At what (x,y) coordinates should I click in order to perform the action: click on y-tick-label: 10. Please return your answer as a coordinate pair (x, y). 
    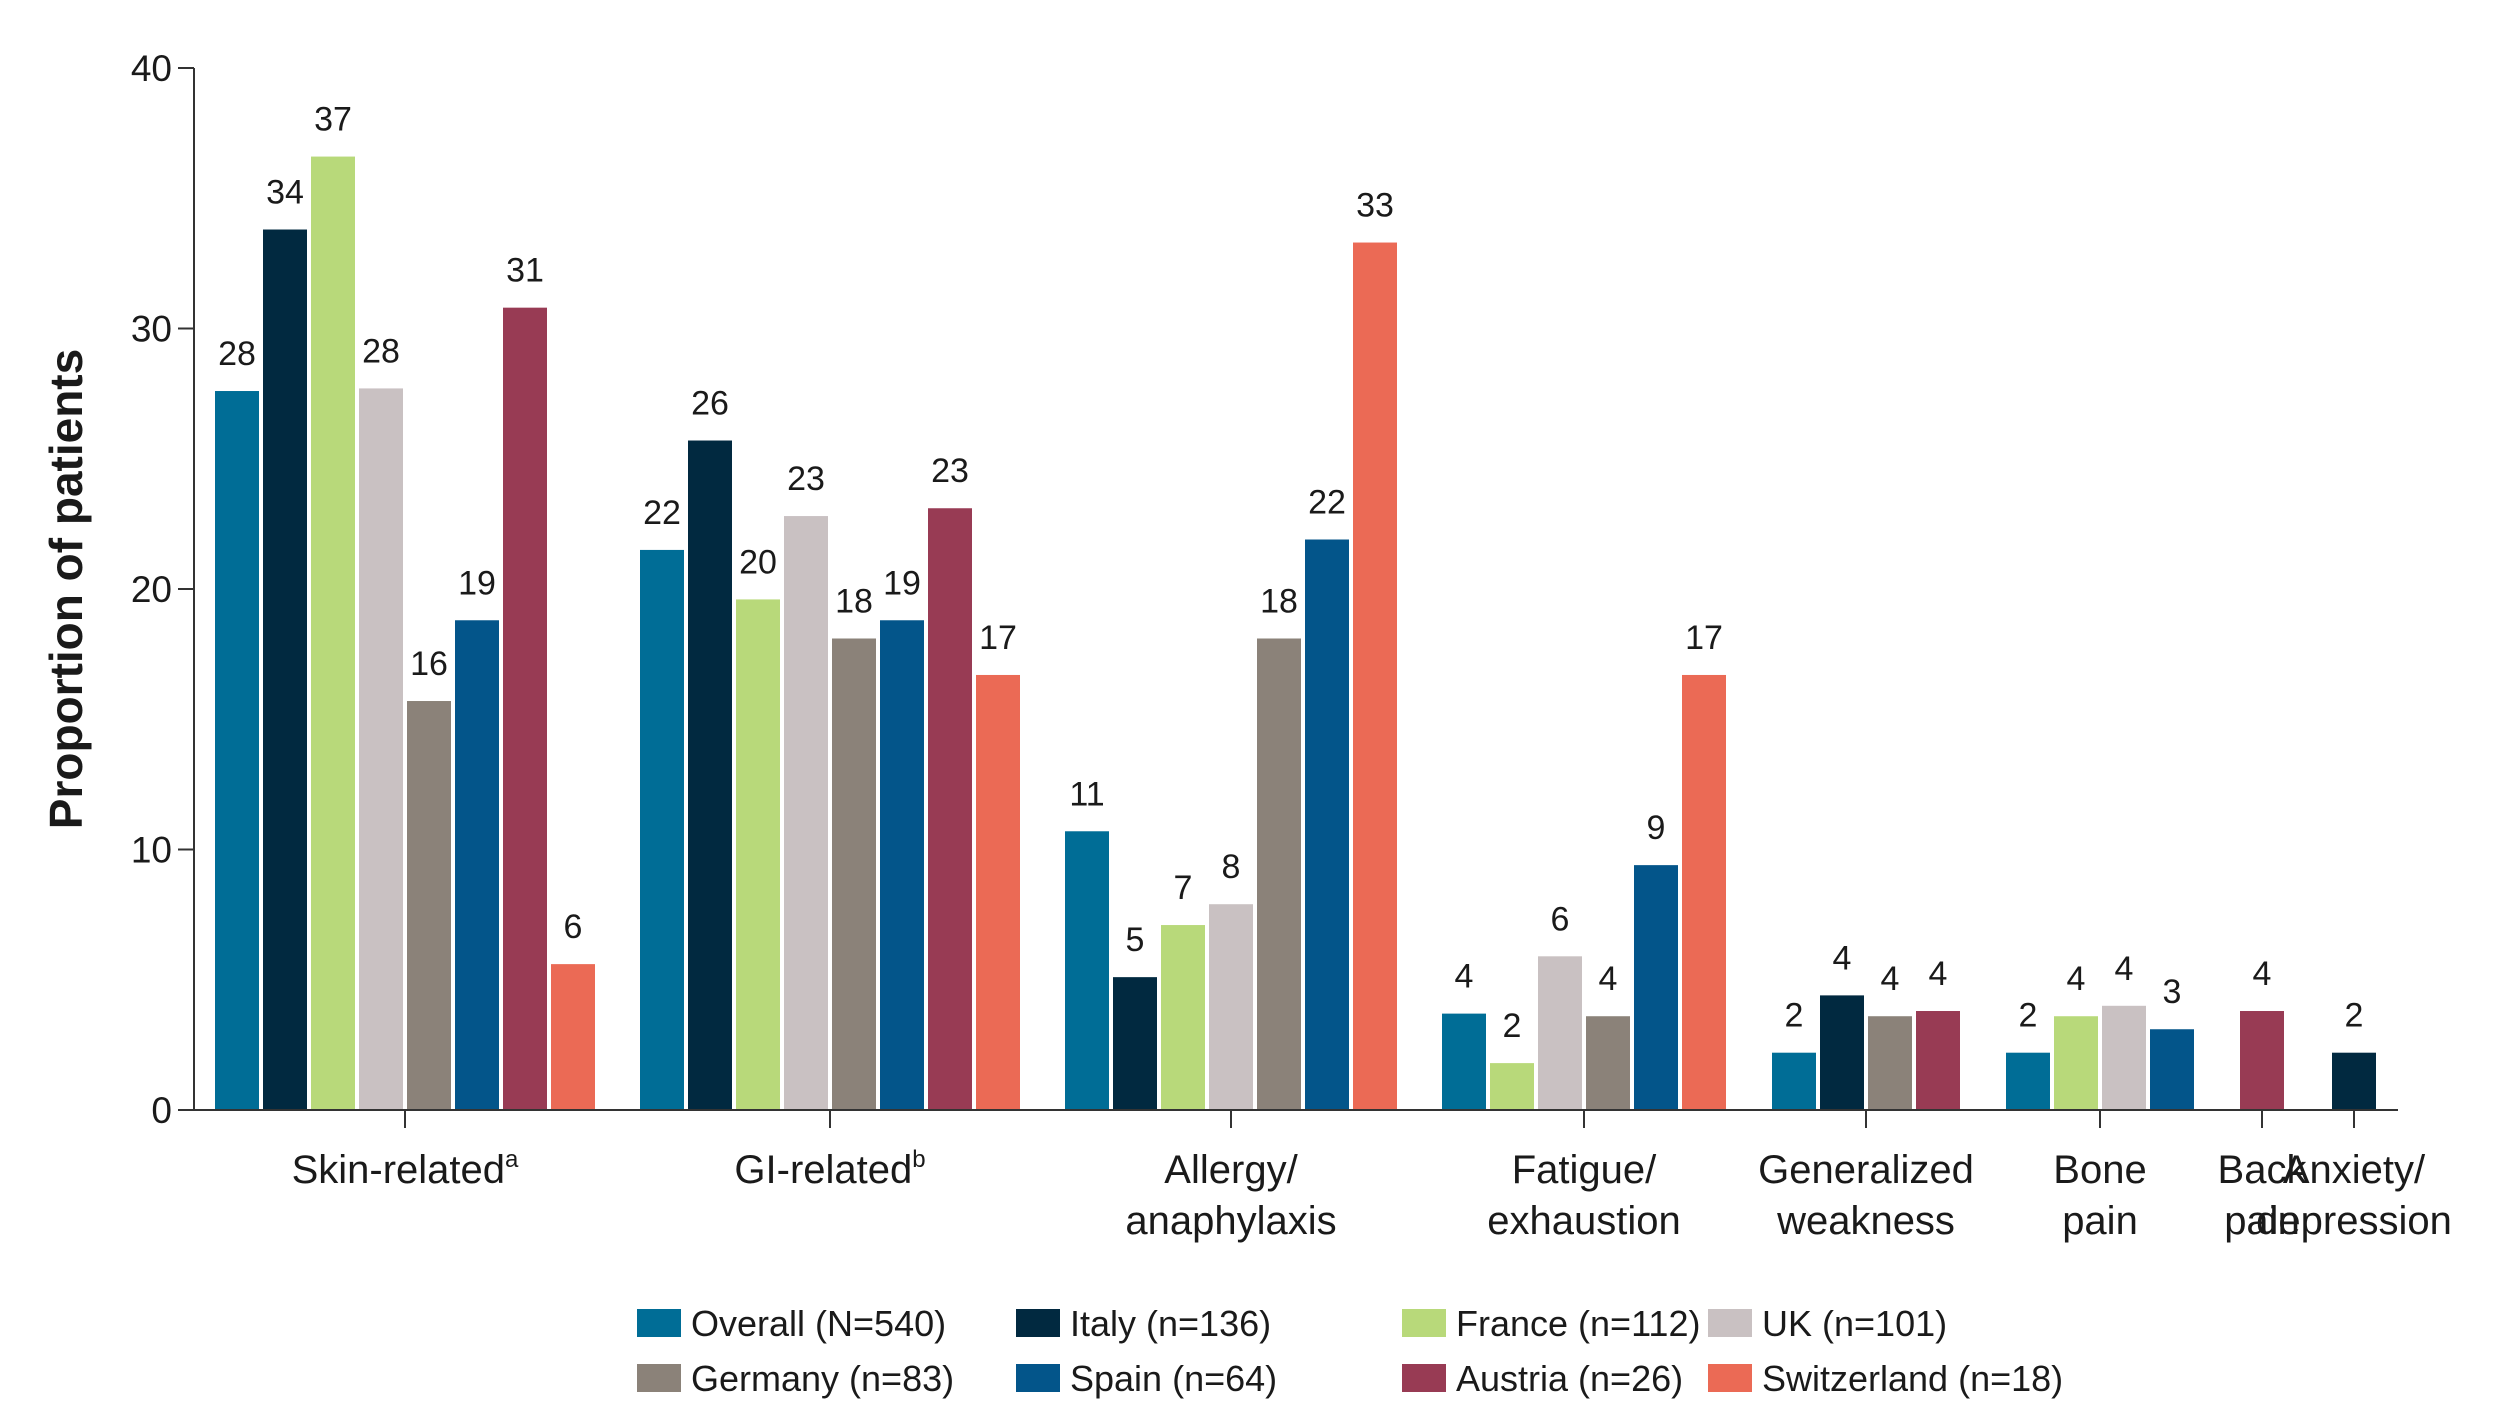
    Looking at the image, I should click on (151, 850).